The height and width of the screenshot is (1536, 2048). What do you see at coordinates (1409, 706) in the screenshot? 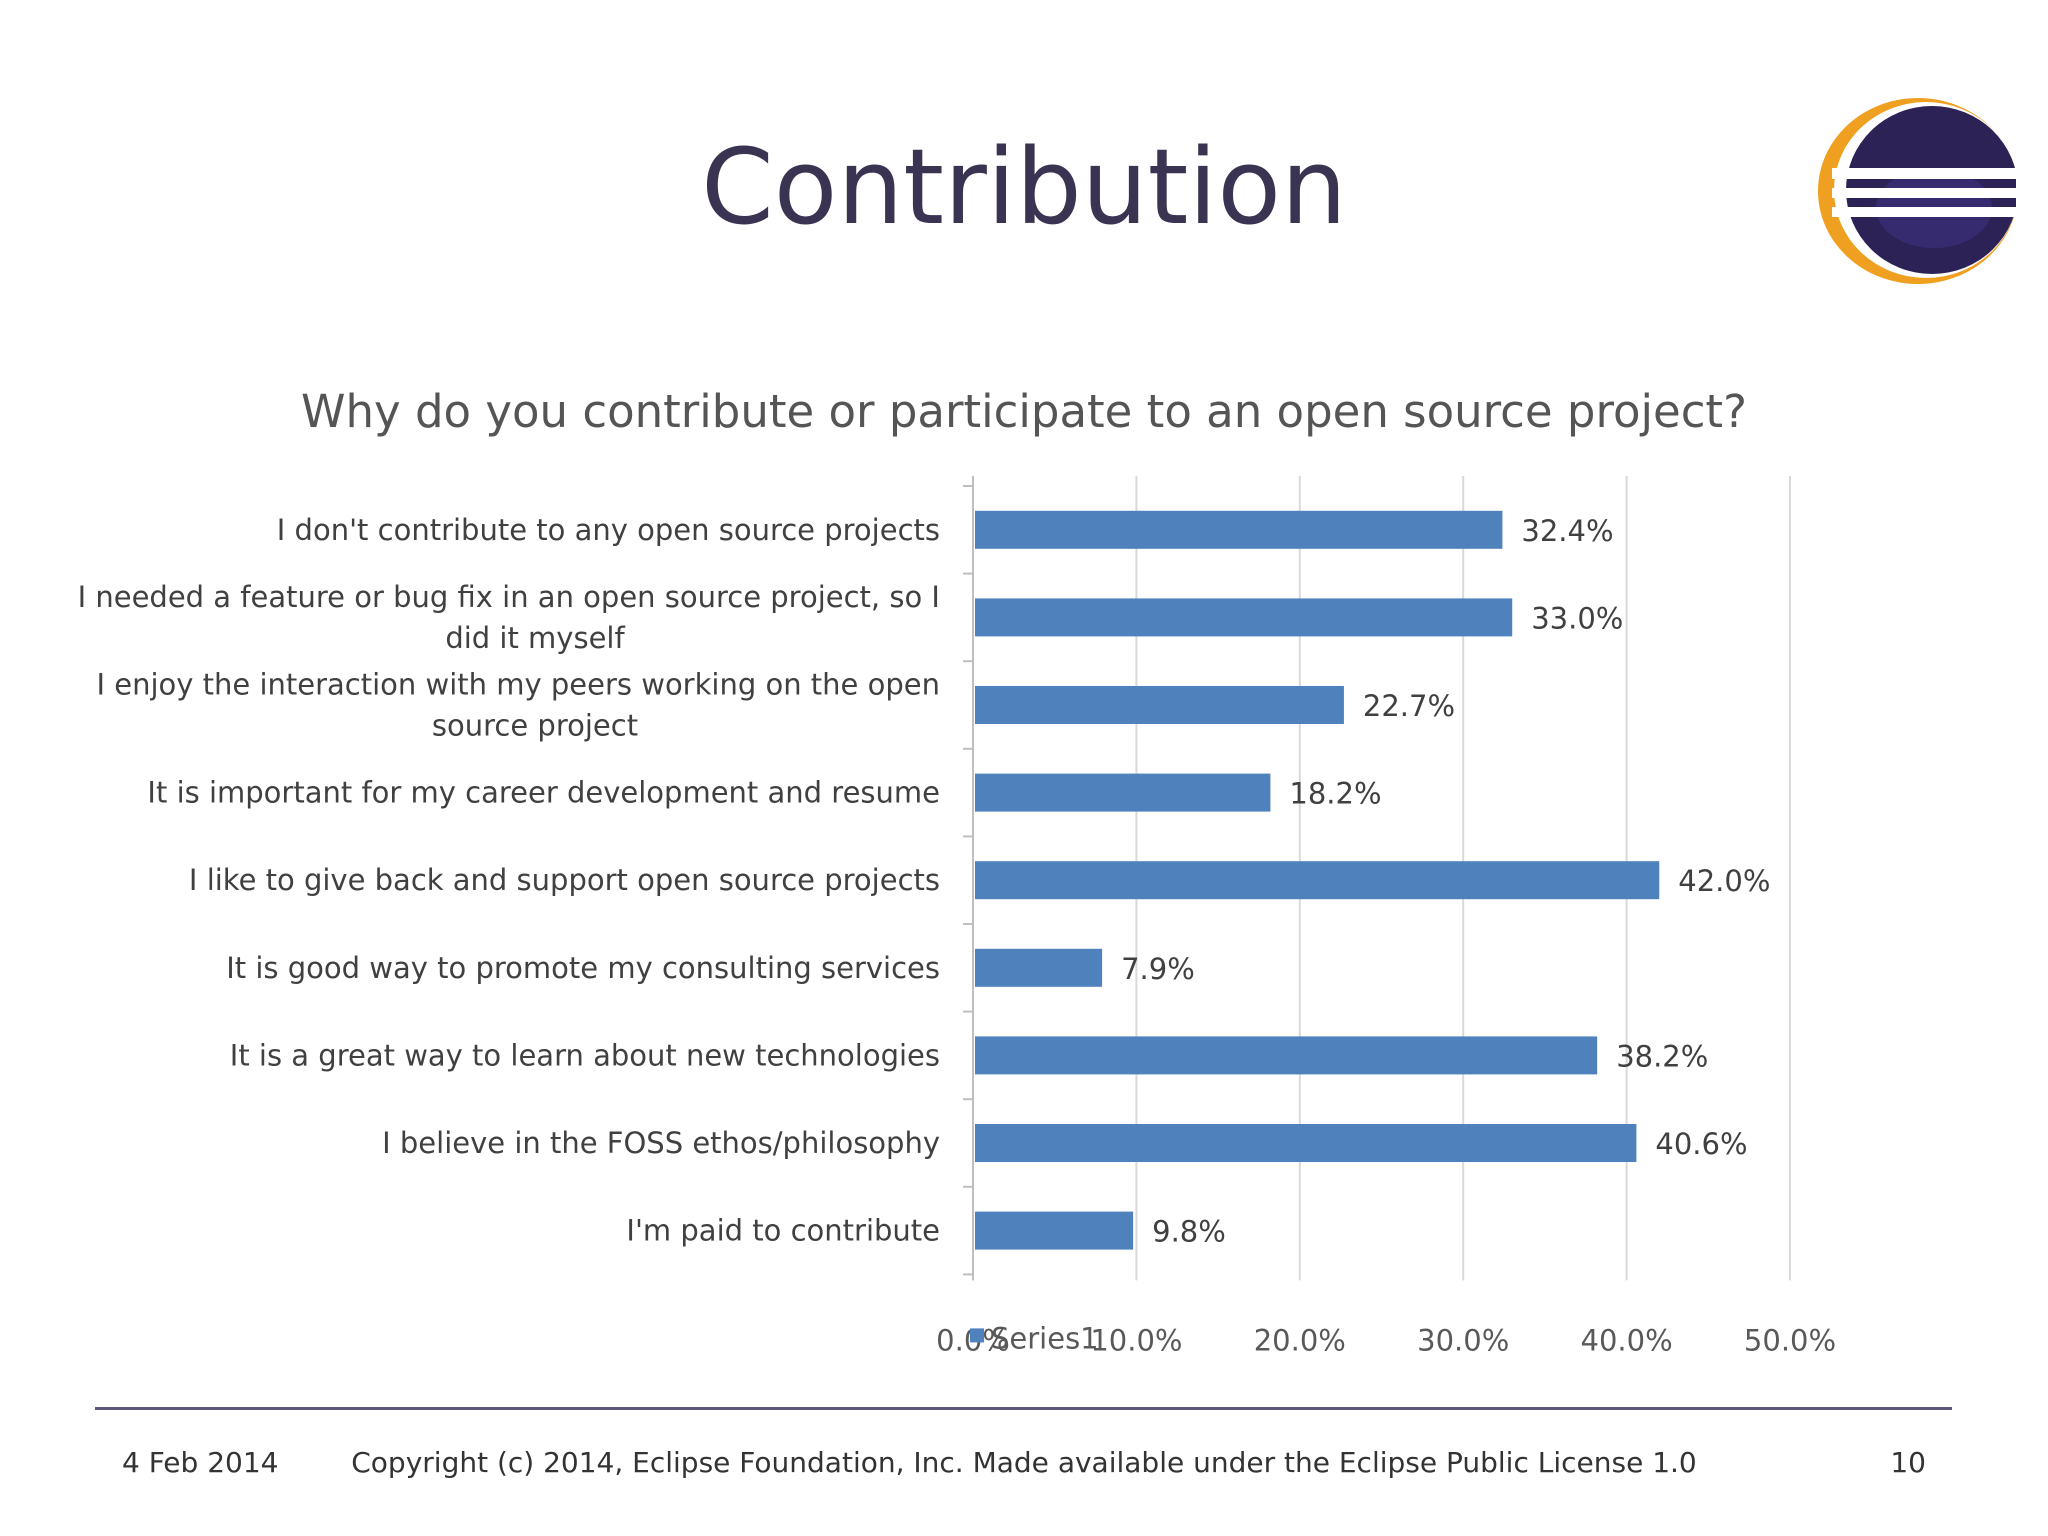
I see `data-label: 22.7%` at bounding box center [1409, 706].